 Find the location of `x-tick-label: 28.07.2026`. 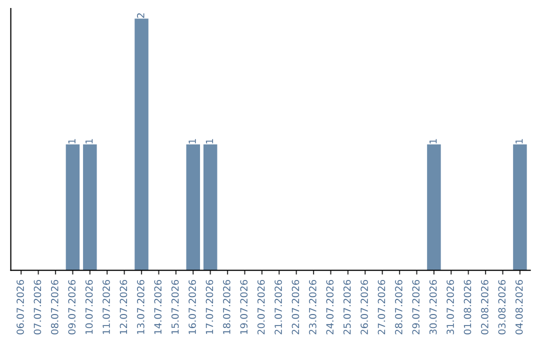

x-tick-label: 28.07.2026 is located at coordinates (398, 307).